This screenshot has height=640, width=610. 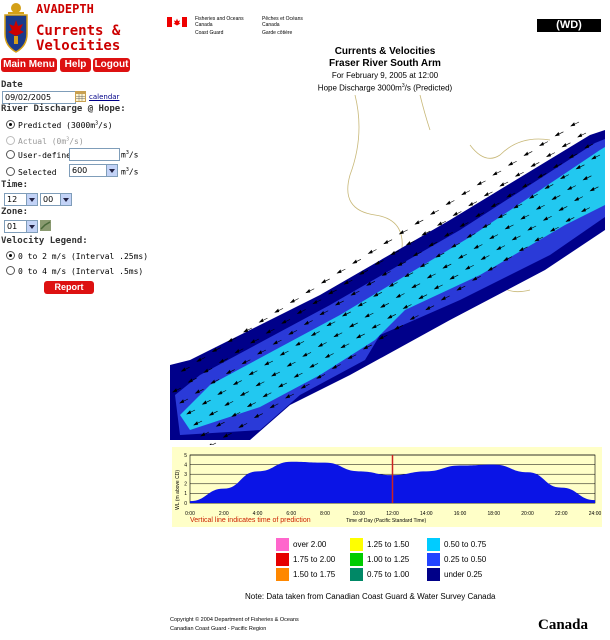 What do you see at coordinates (65, 9) in the screenshot?
I see `app-brand: AVADEPTH` at bounding box center [65, 9].